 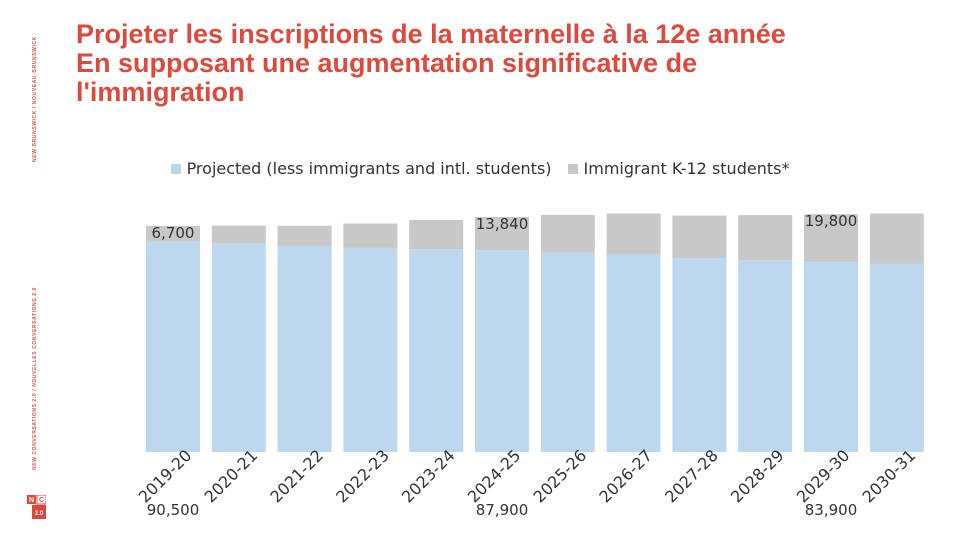 I want to click on legend-label-immigrant: Immigrant K-12 students*, so click(x=686, y=168).